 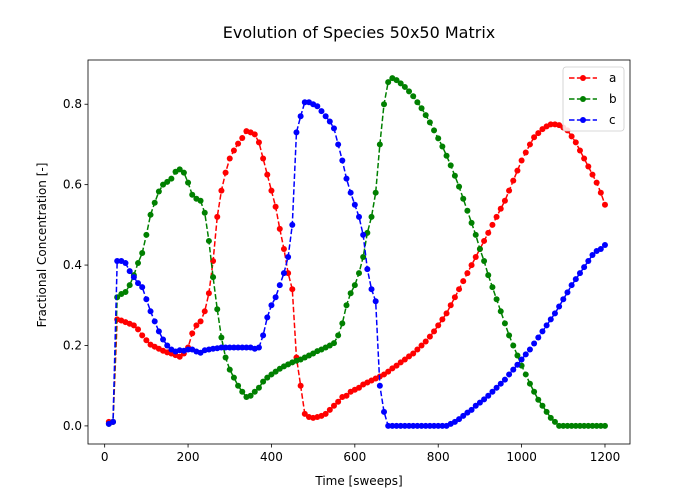 What do you see at coordinates (592, 78) in the screenshot?
I see `legend-item-a: a` at bounding box center [592, 78].